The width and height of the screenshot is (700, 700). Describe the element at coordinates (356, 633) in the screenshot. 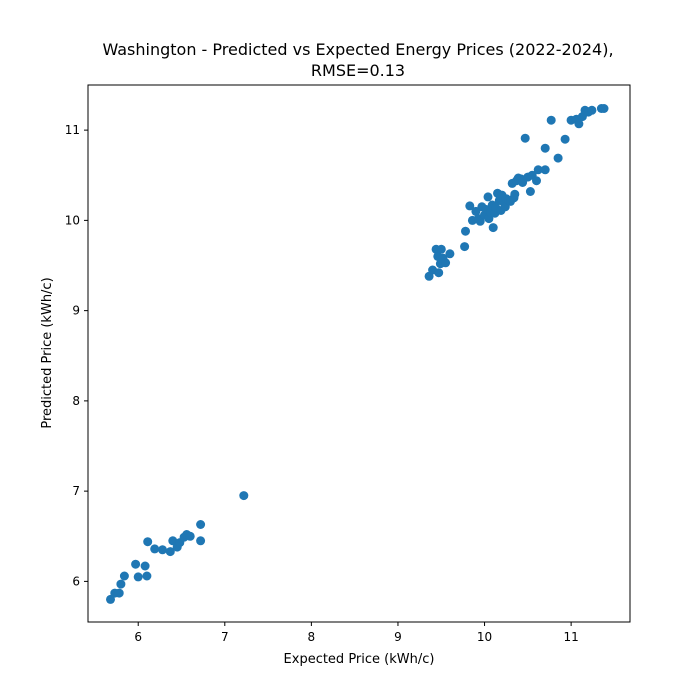

I see `x-axis-ticks: 6 7 8 9 10 11` at that location.